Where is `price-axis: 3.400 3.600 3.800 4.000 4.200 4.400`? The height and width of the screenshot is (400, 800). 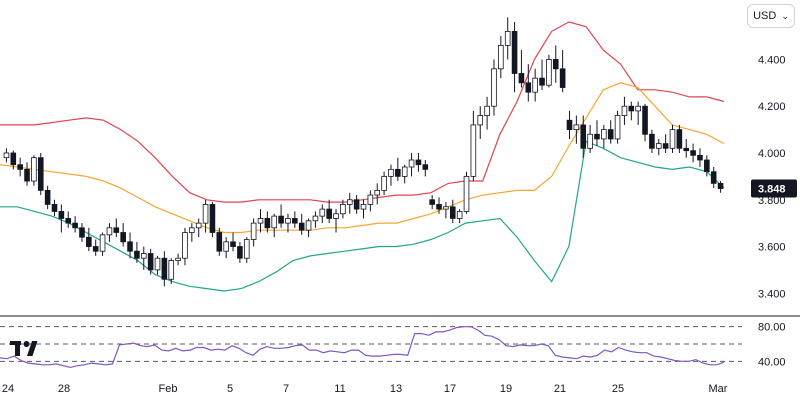 price-axis: 3.400 3.600 3.800 4.000 4.200 4.400 is located at coordinates (772, 177).